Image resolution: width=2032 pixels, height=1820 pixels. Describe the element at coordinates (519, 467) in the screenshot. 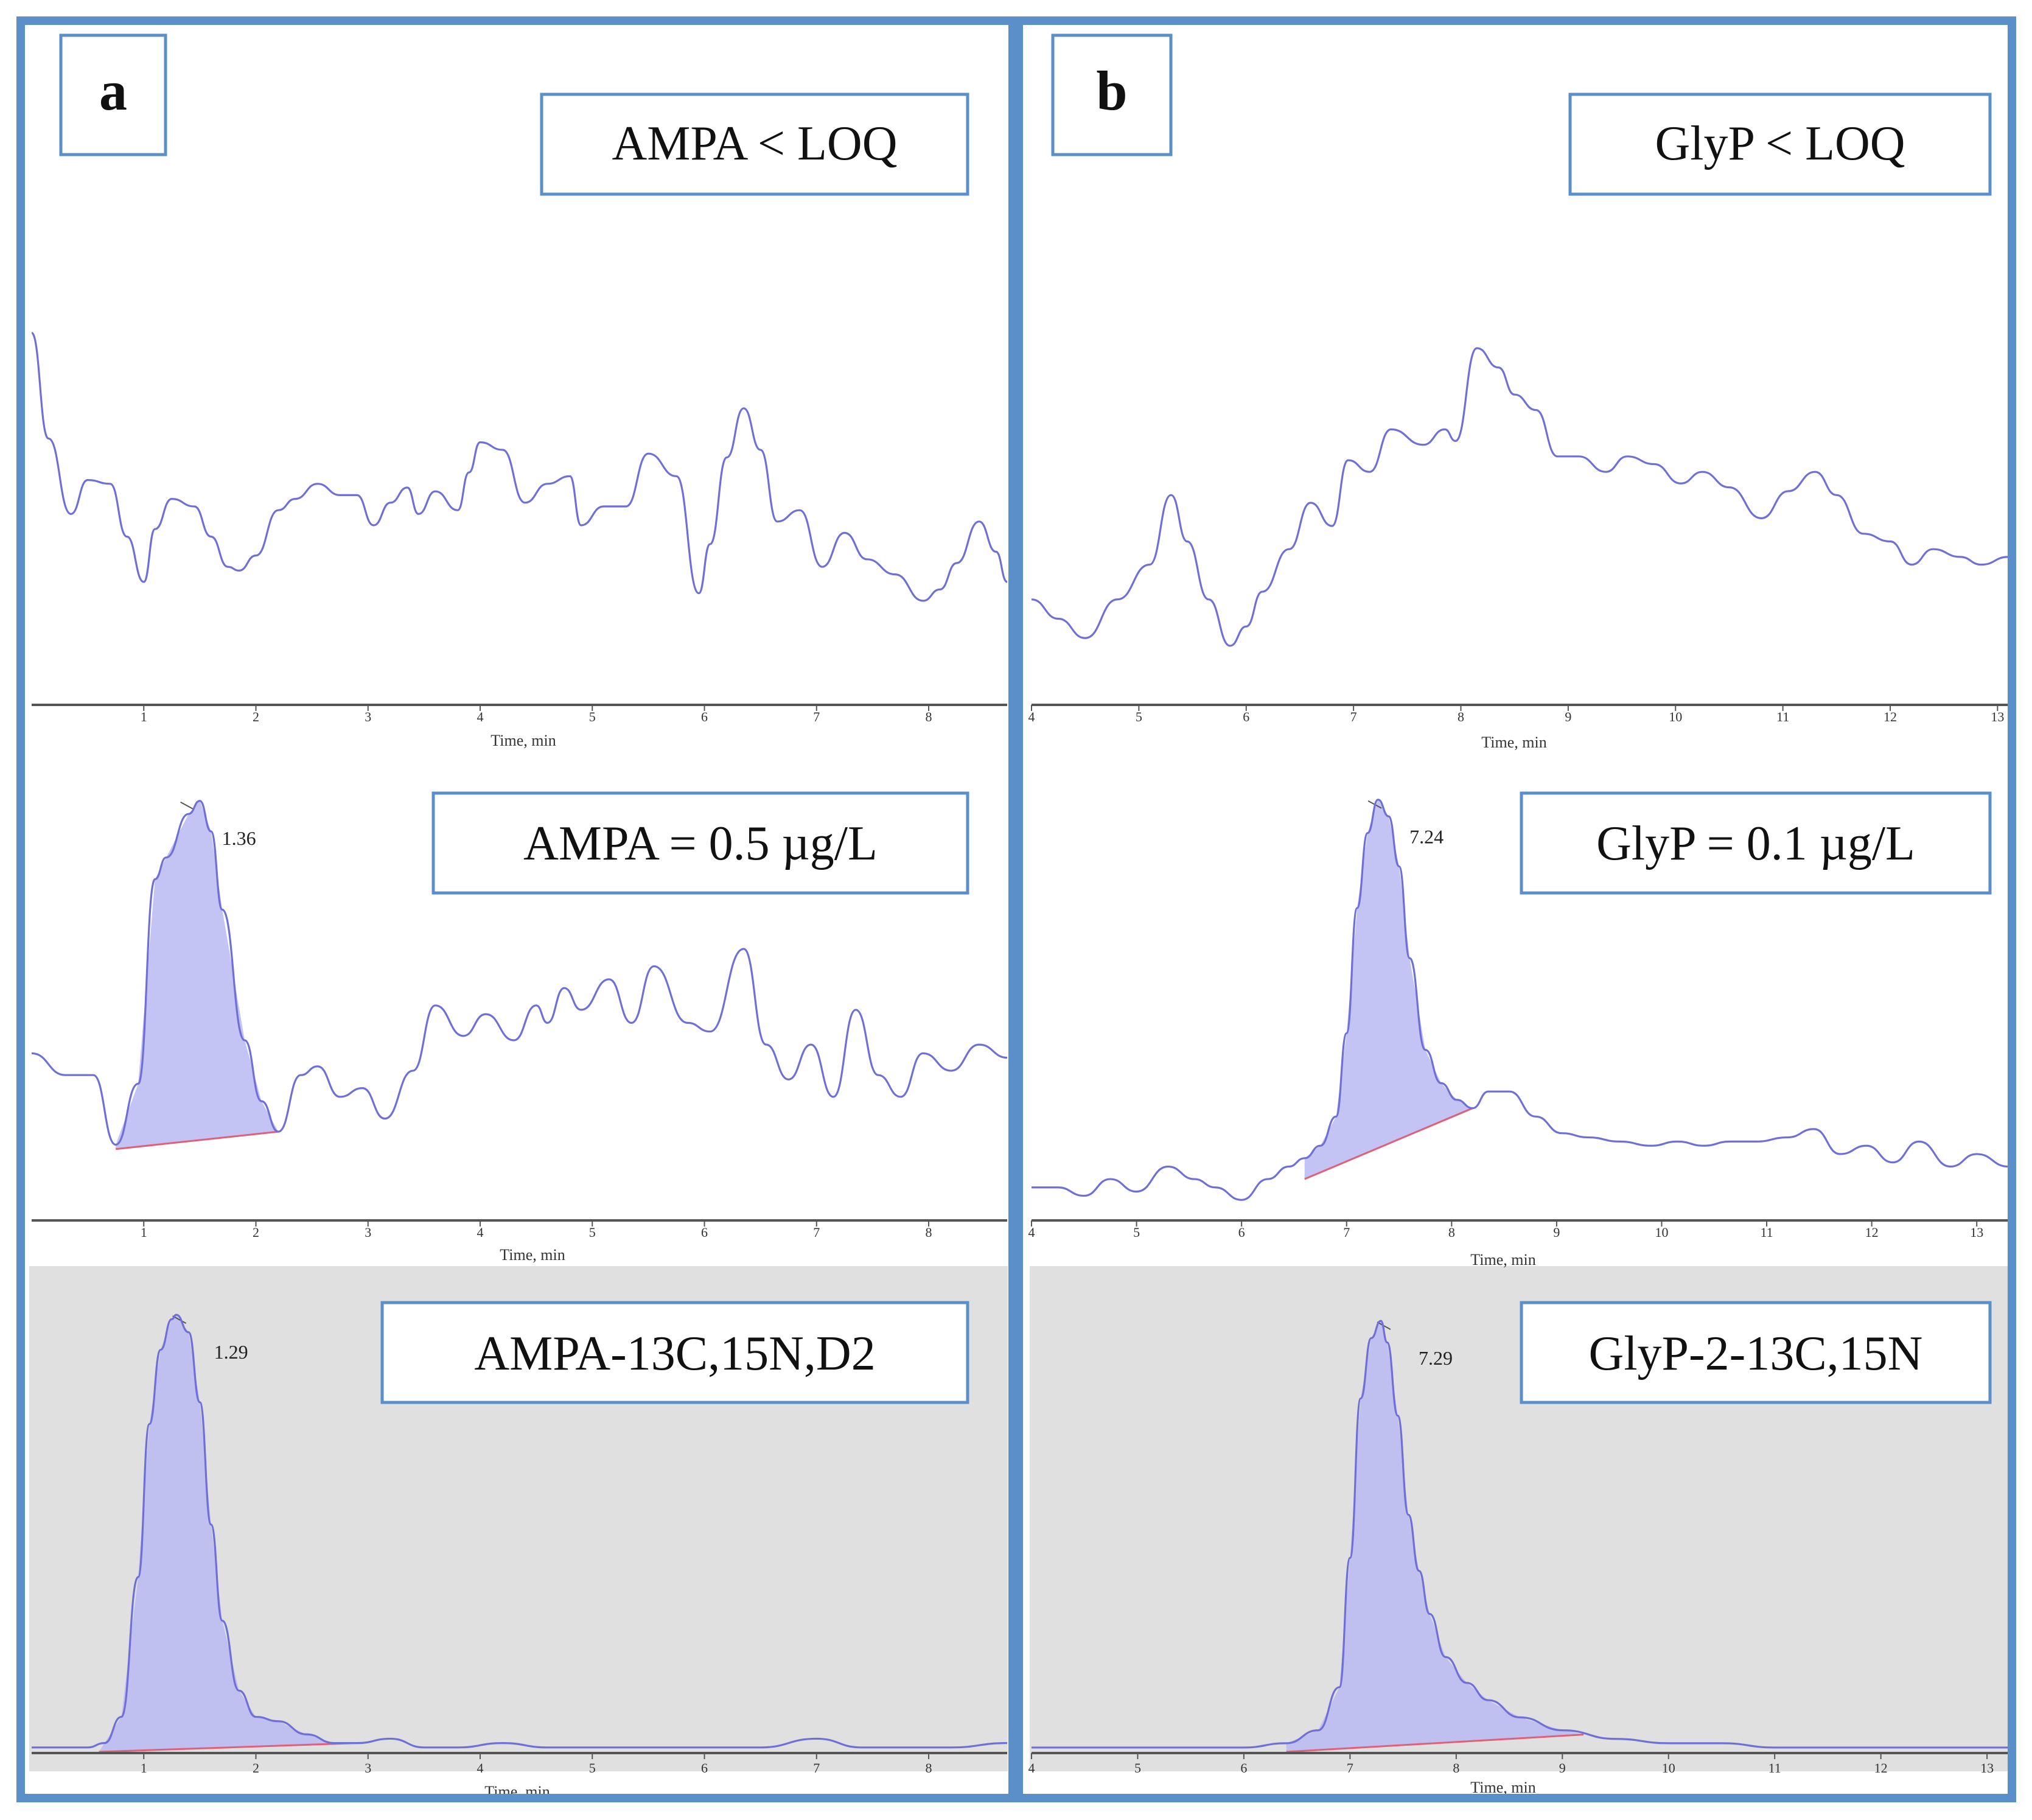

I see `trace-a1` at that location.